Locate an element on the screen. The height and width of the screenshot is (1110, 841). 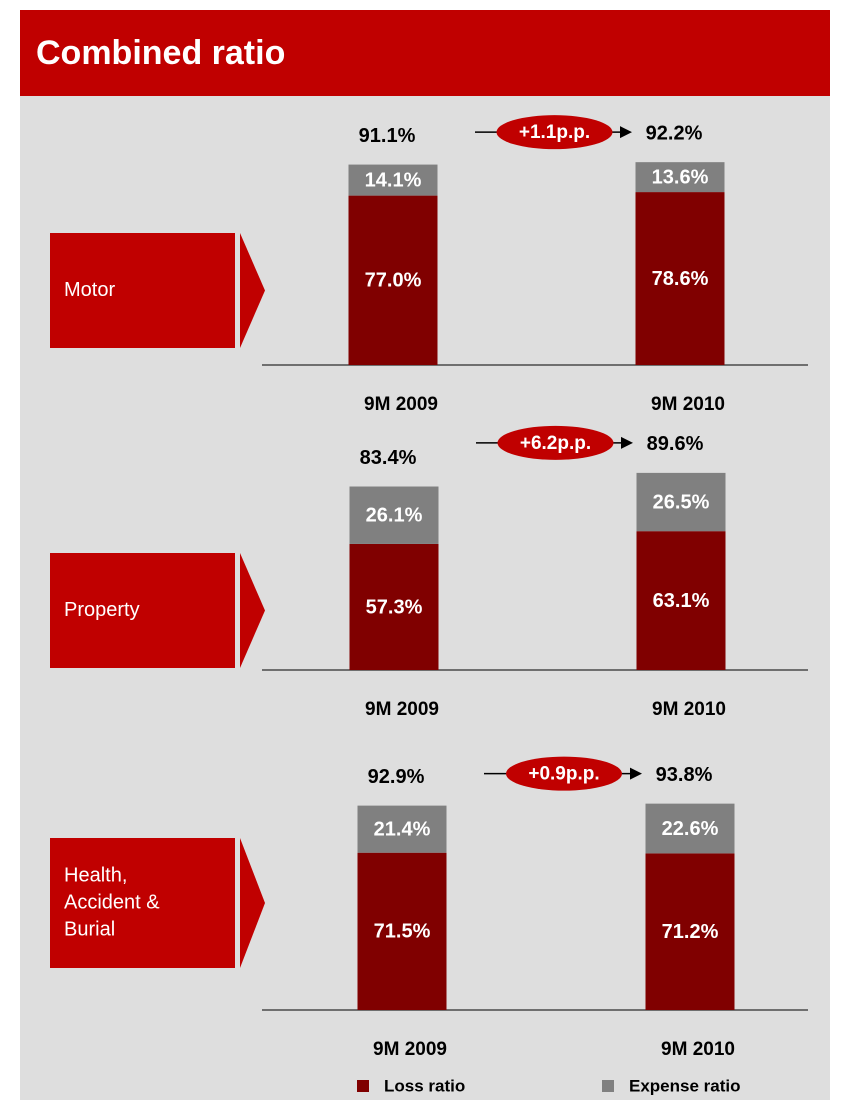
value-label: 26.1% is located at coordinates (394, 516).